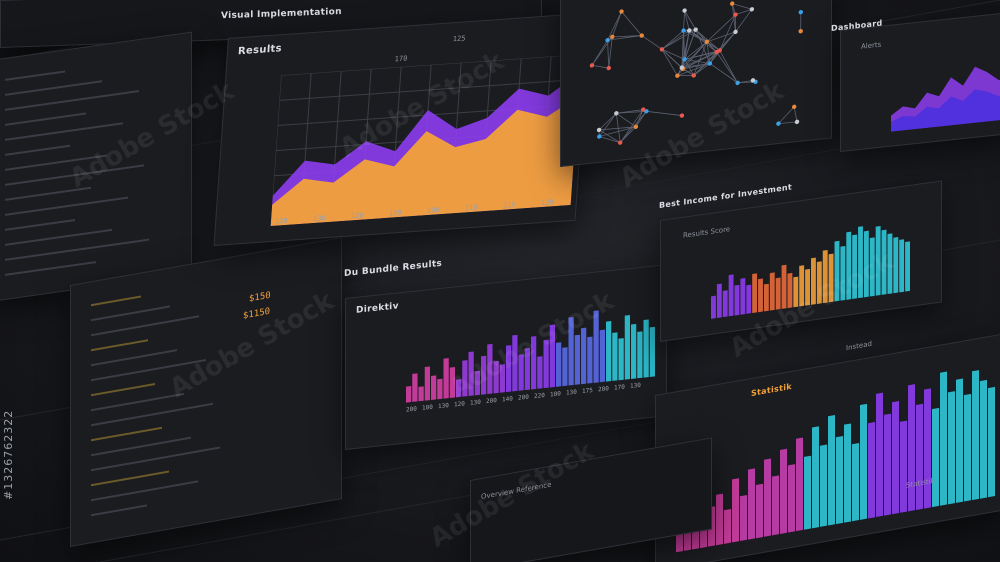 The image size is (1000, 562). I want to click on network-panel, so click(696, 83).